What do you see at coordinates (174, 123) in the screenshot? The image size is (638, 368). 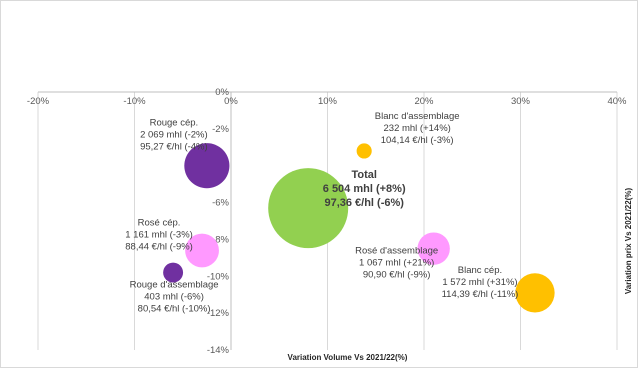 I see `data-label: Rouge cép.` at bounding box center [174, 123].